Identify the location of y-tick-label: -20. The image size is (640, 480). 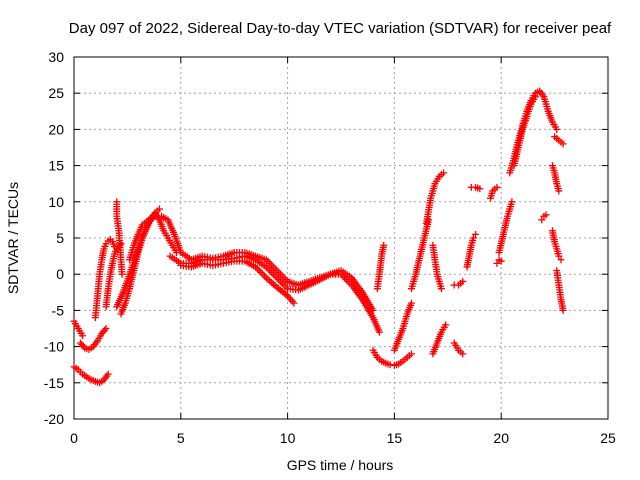
(54, 419).